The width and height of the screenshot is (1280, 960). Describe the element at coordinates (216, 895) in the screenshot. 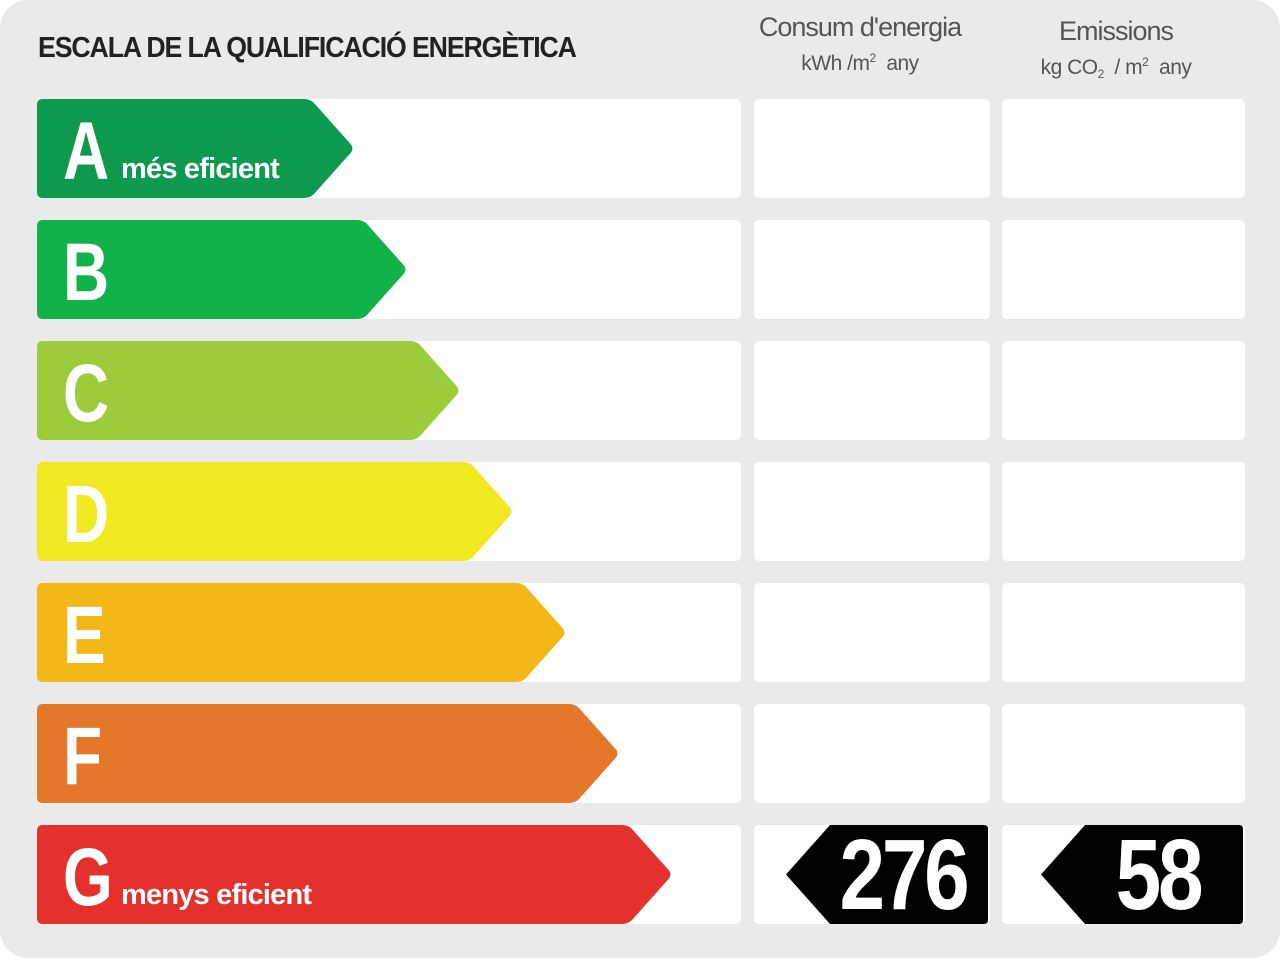

I see `class-sublabel-g: menys eficient` at that location.